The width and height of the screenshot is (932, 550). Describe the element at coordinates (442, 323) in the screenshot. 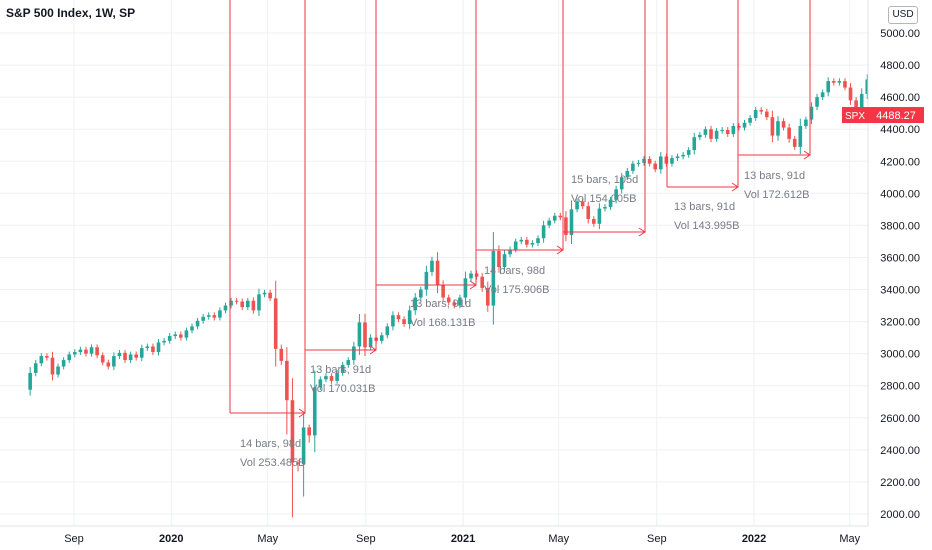

I see `measure-volume-label: Vol 168.131B` at that location.